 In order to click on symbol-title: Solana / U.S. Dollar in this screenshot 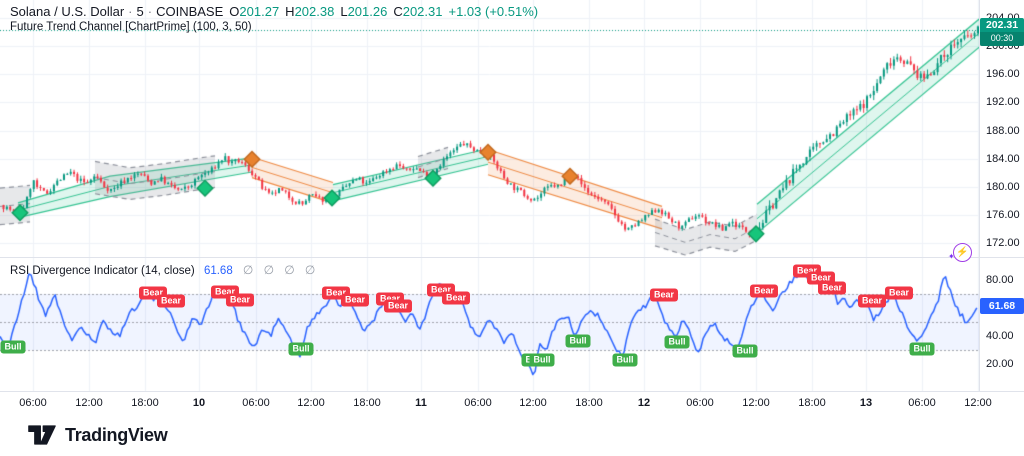, I will do `click(67, 11)`.